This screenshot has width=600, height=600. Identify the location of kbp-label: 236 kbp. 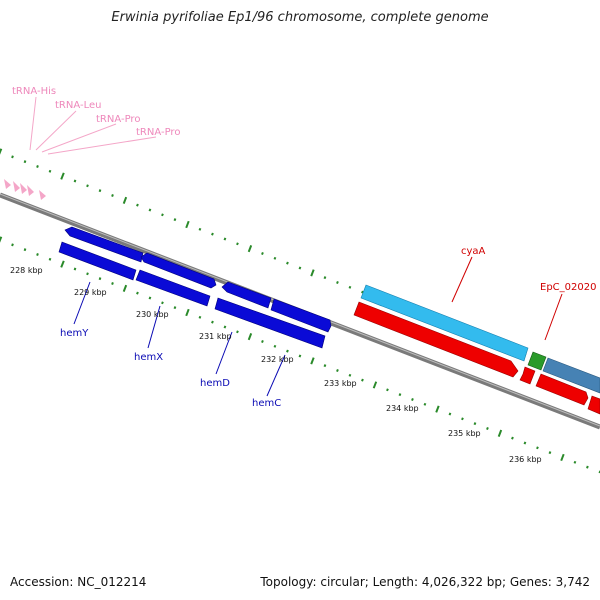
(525, 459).